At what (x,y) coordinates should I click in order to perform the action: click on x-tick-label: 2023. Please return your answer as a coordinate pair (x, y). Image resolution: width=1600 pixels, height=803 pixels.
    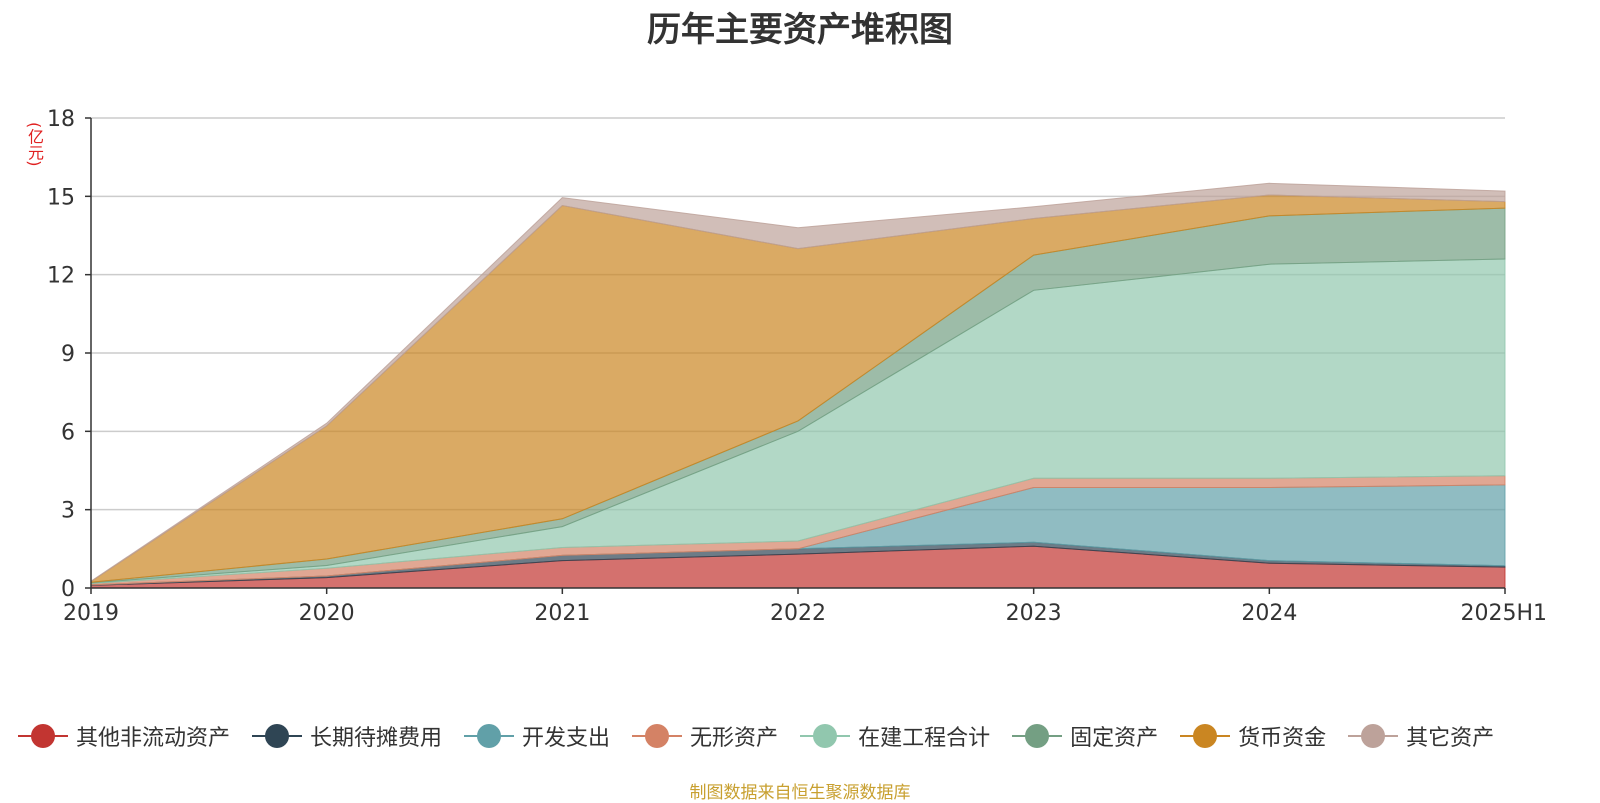
    Looking at the image, I should click on (1034, 613).